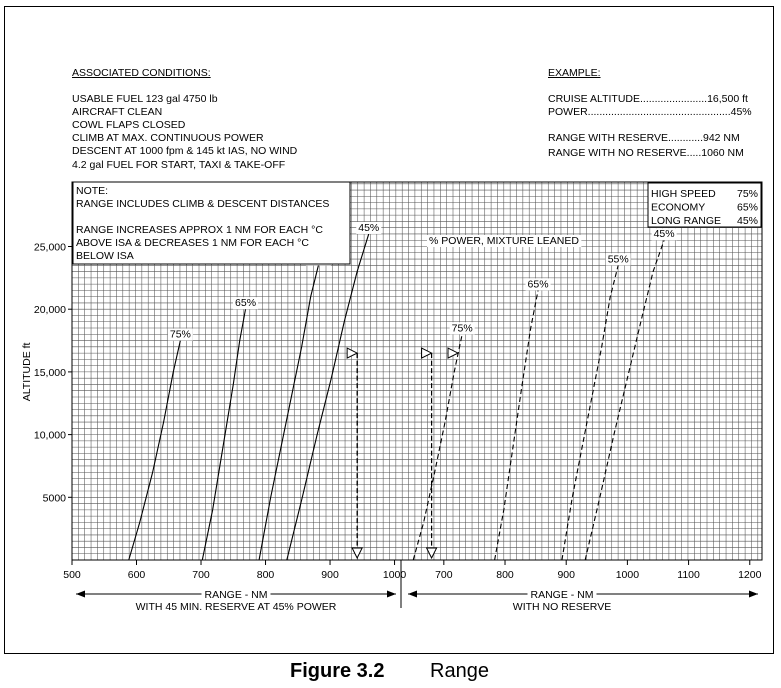 The width and height of the screenshot is (781, 688). Describe the element at coordinates (337, 671) in the screenshot. I see `figure-number: Figure 3.2` at that location.